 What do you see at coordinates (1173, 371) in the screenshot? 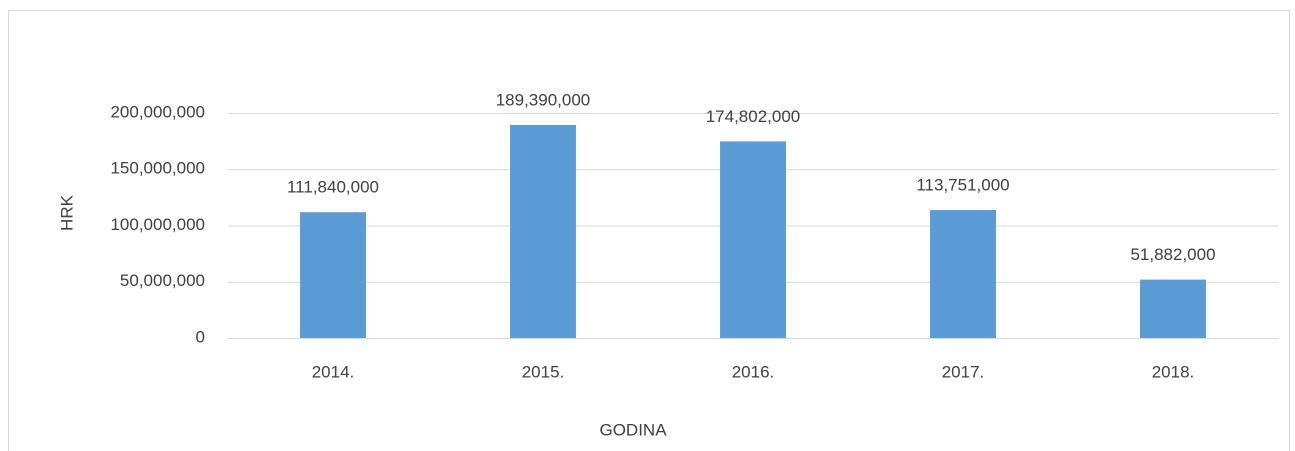
I see `x-tick-label: 2018.` at bounding box center [1173, 371].